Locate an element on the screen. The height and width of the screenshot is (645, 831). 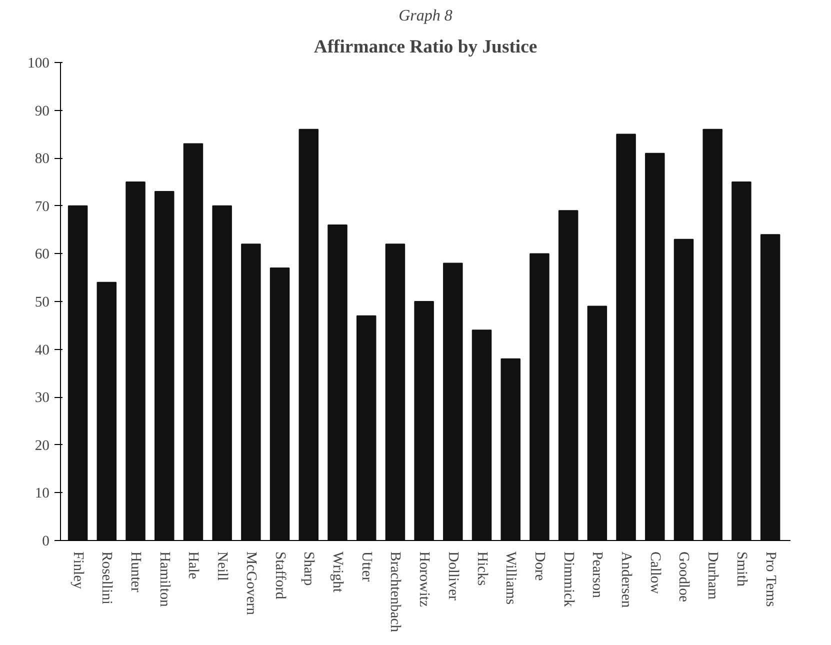
y-tick-label: 20 is located at coordinates (42, 446).